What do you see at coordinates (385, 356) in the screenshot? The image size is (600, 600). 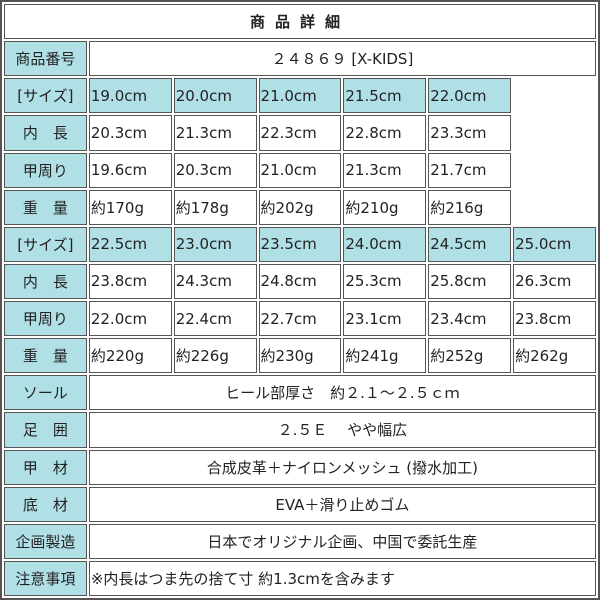 I see `value-cell: 約241g` at bounding box center [385, 356].